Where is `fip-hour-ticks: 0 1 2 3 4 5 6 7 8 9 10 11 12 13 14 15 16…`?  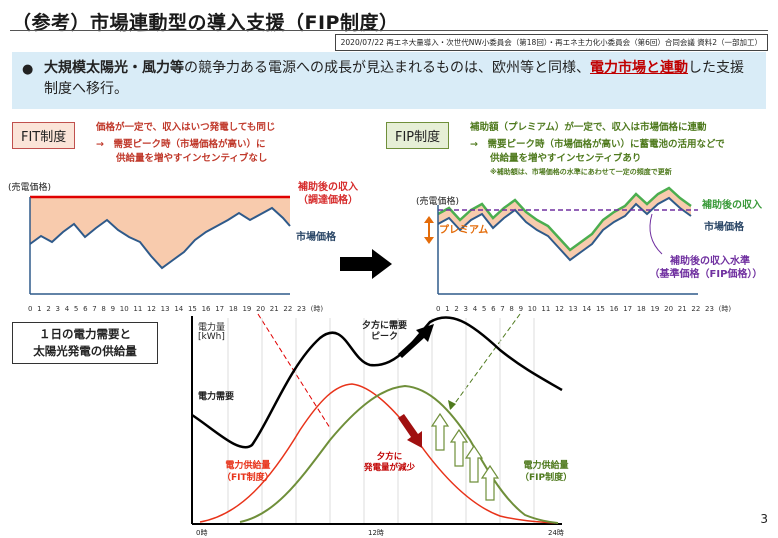 fip-hour-ticks: 0 1 2 3 4 5 6 7 8 9 10 11 12 13 14 15 16… is located at coordinates (584, 309).